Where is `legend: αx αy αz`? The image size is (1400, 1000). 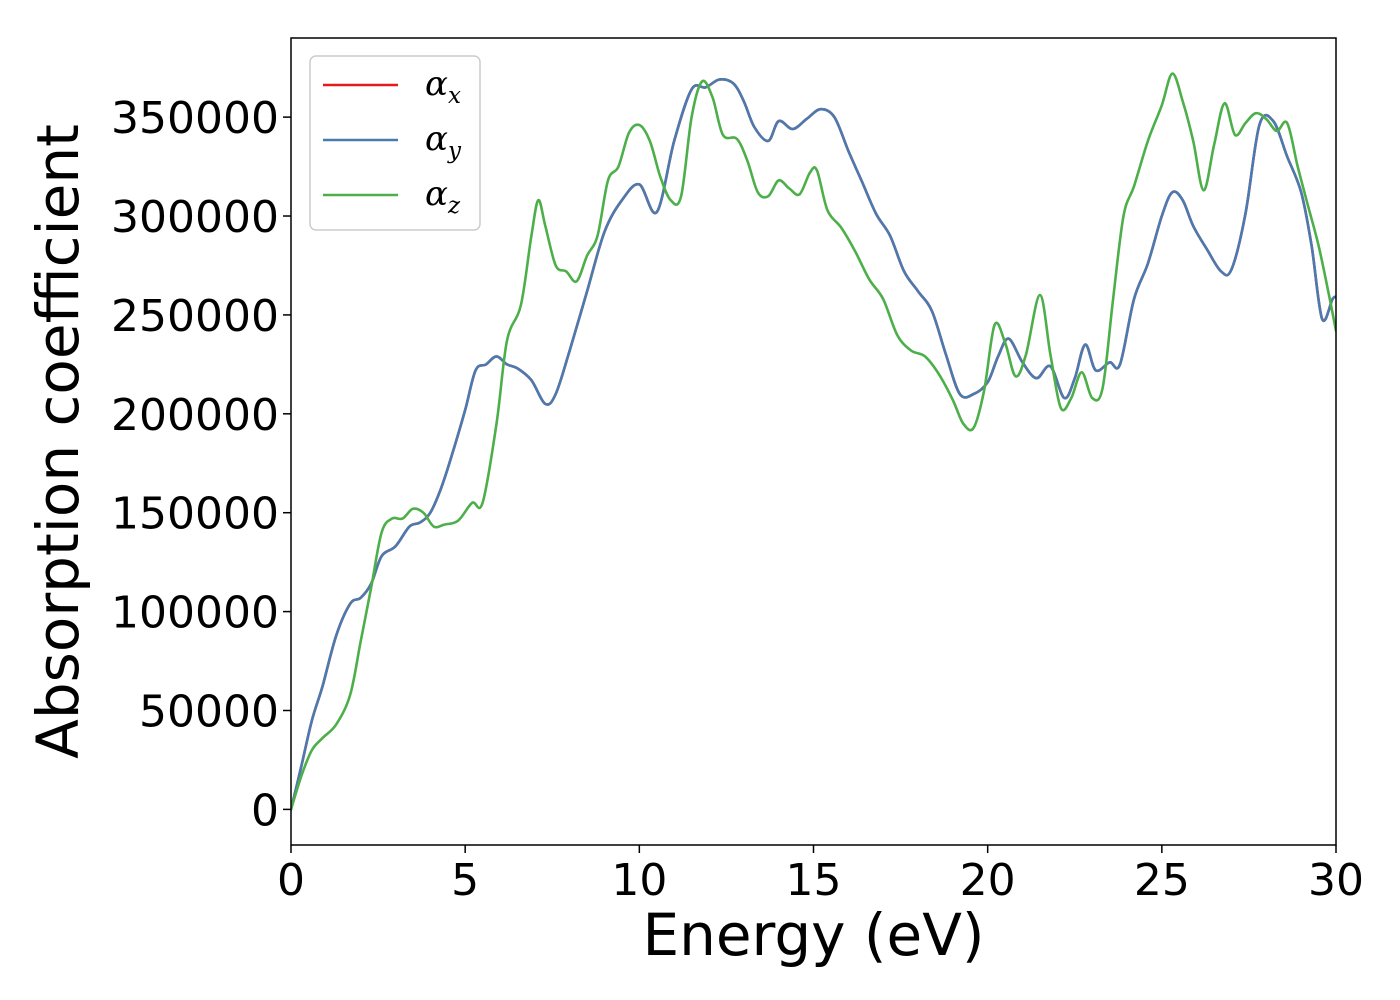
legend: αx αy αz is located at coordinates (395, 143).